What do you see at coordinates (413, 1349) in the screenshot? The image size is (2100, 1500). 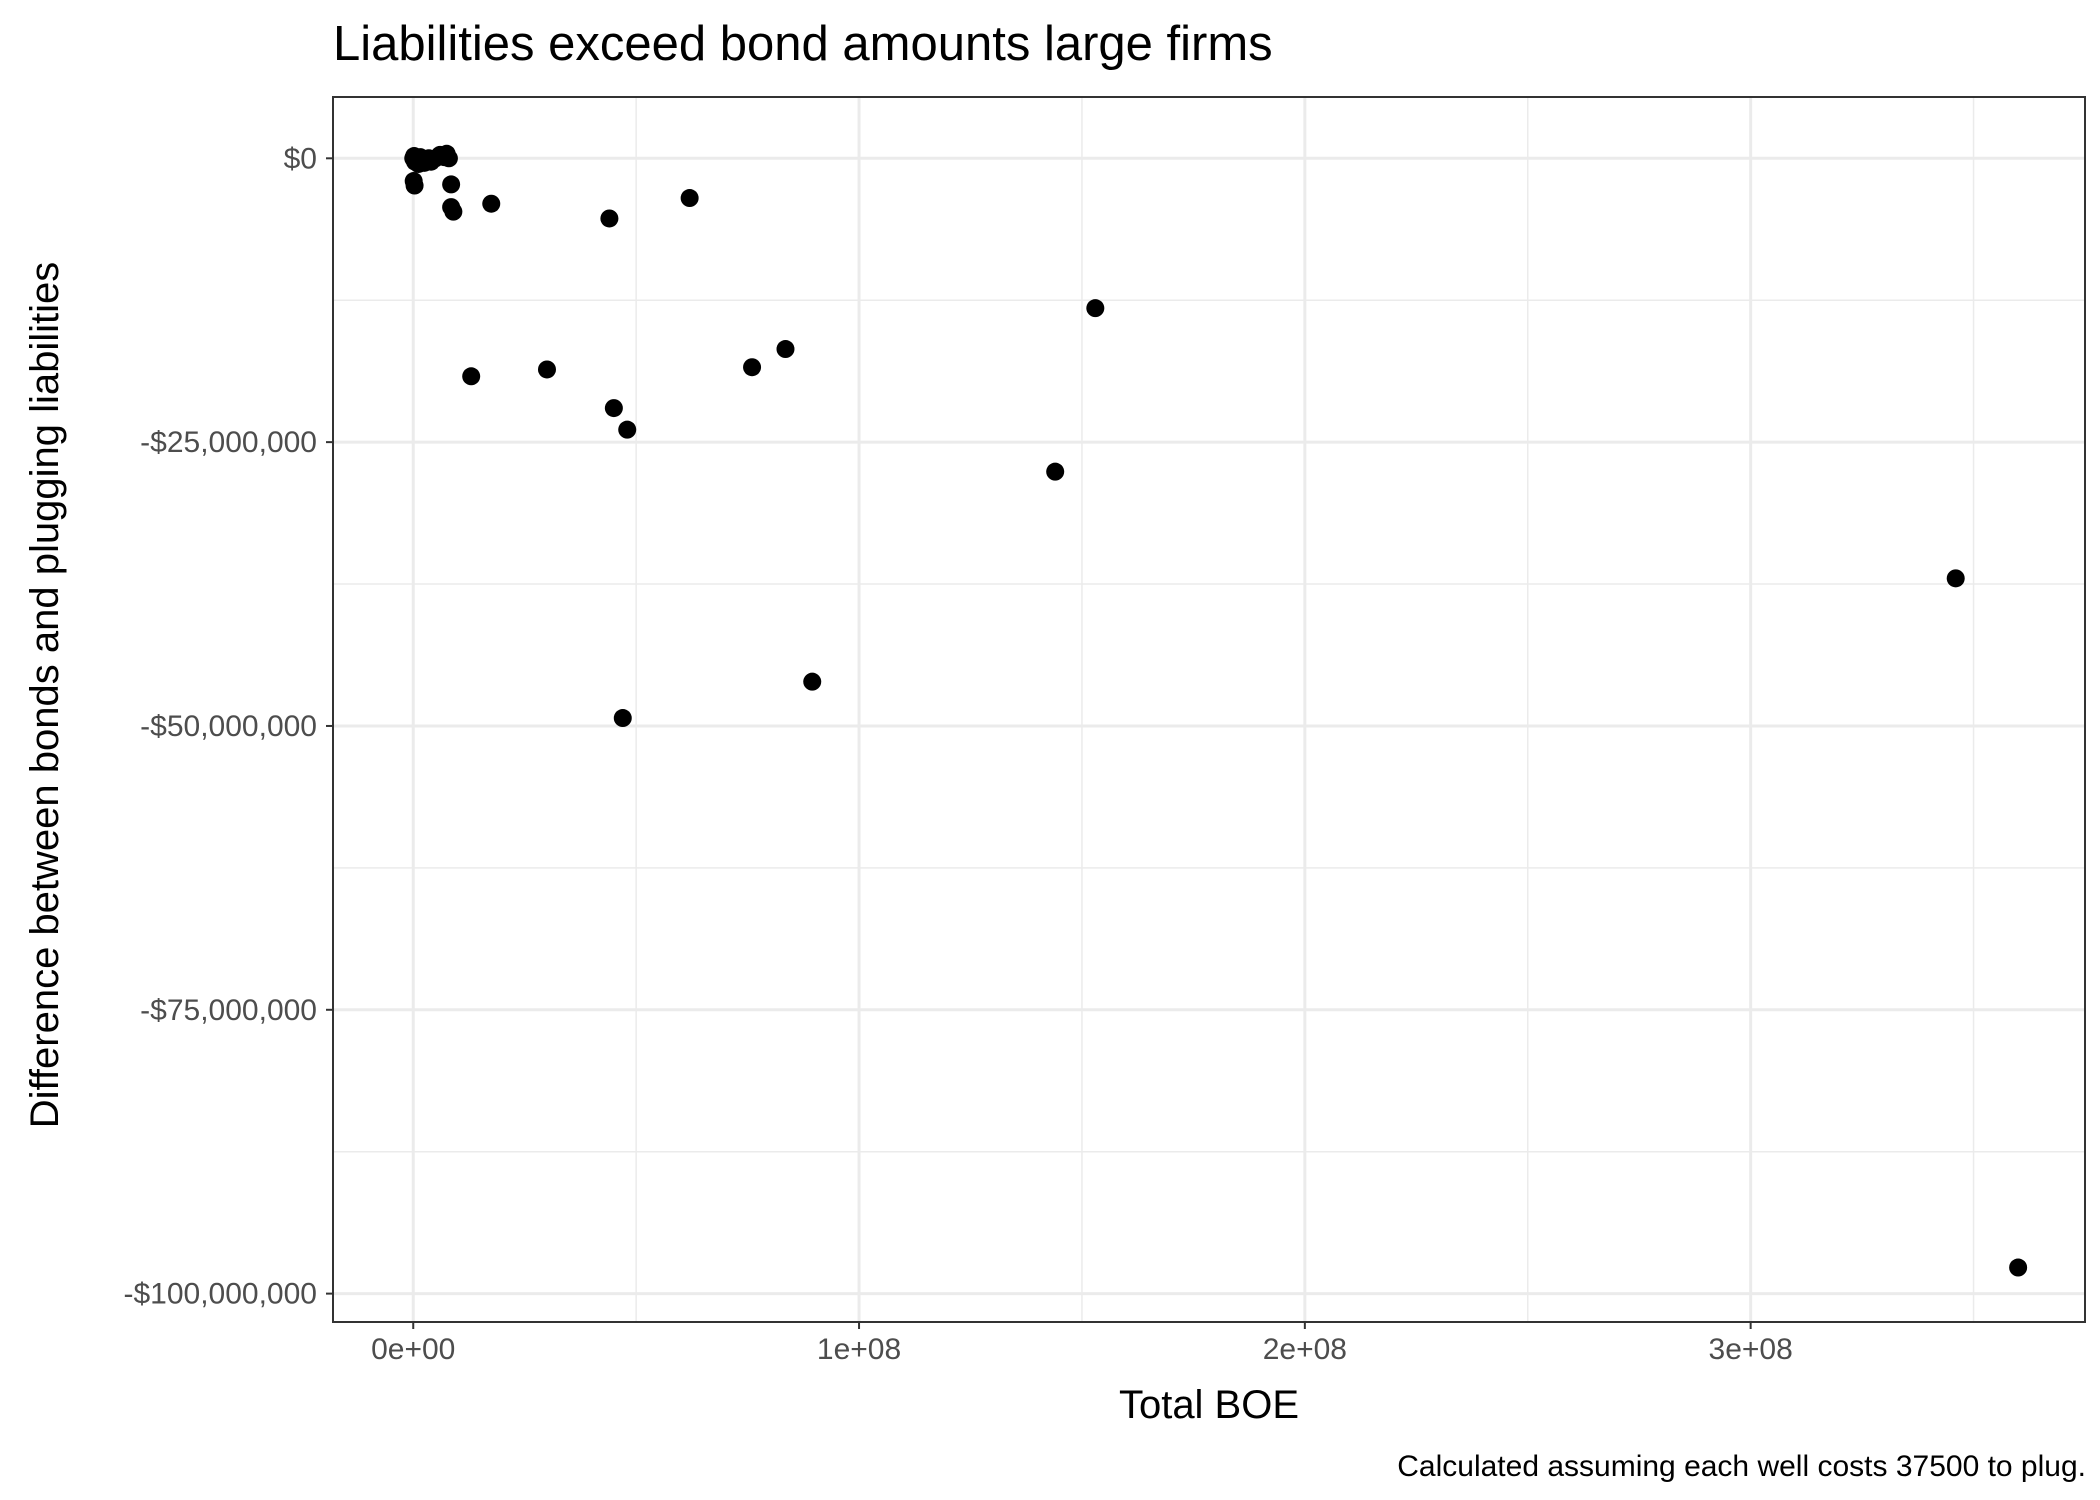 I see `x-tick-label: 0e+00` at bounding box center [413, 1349].